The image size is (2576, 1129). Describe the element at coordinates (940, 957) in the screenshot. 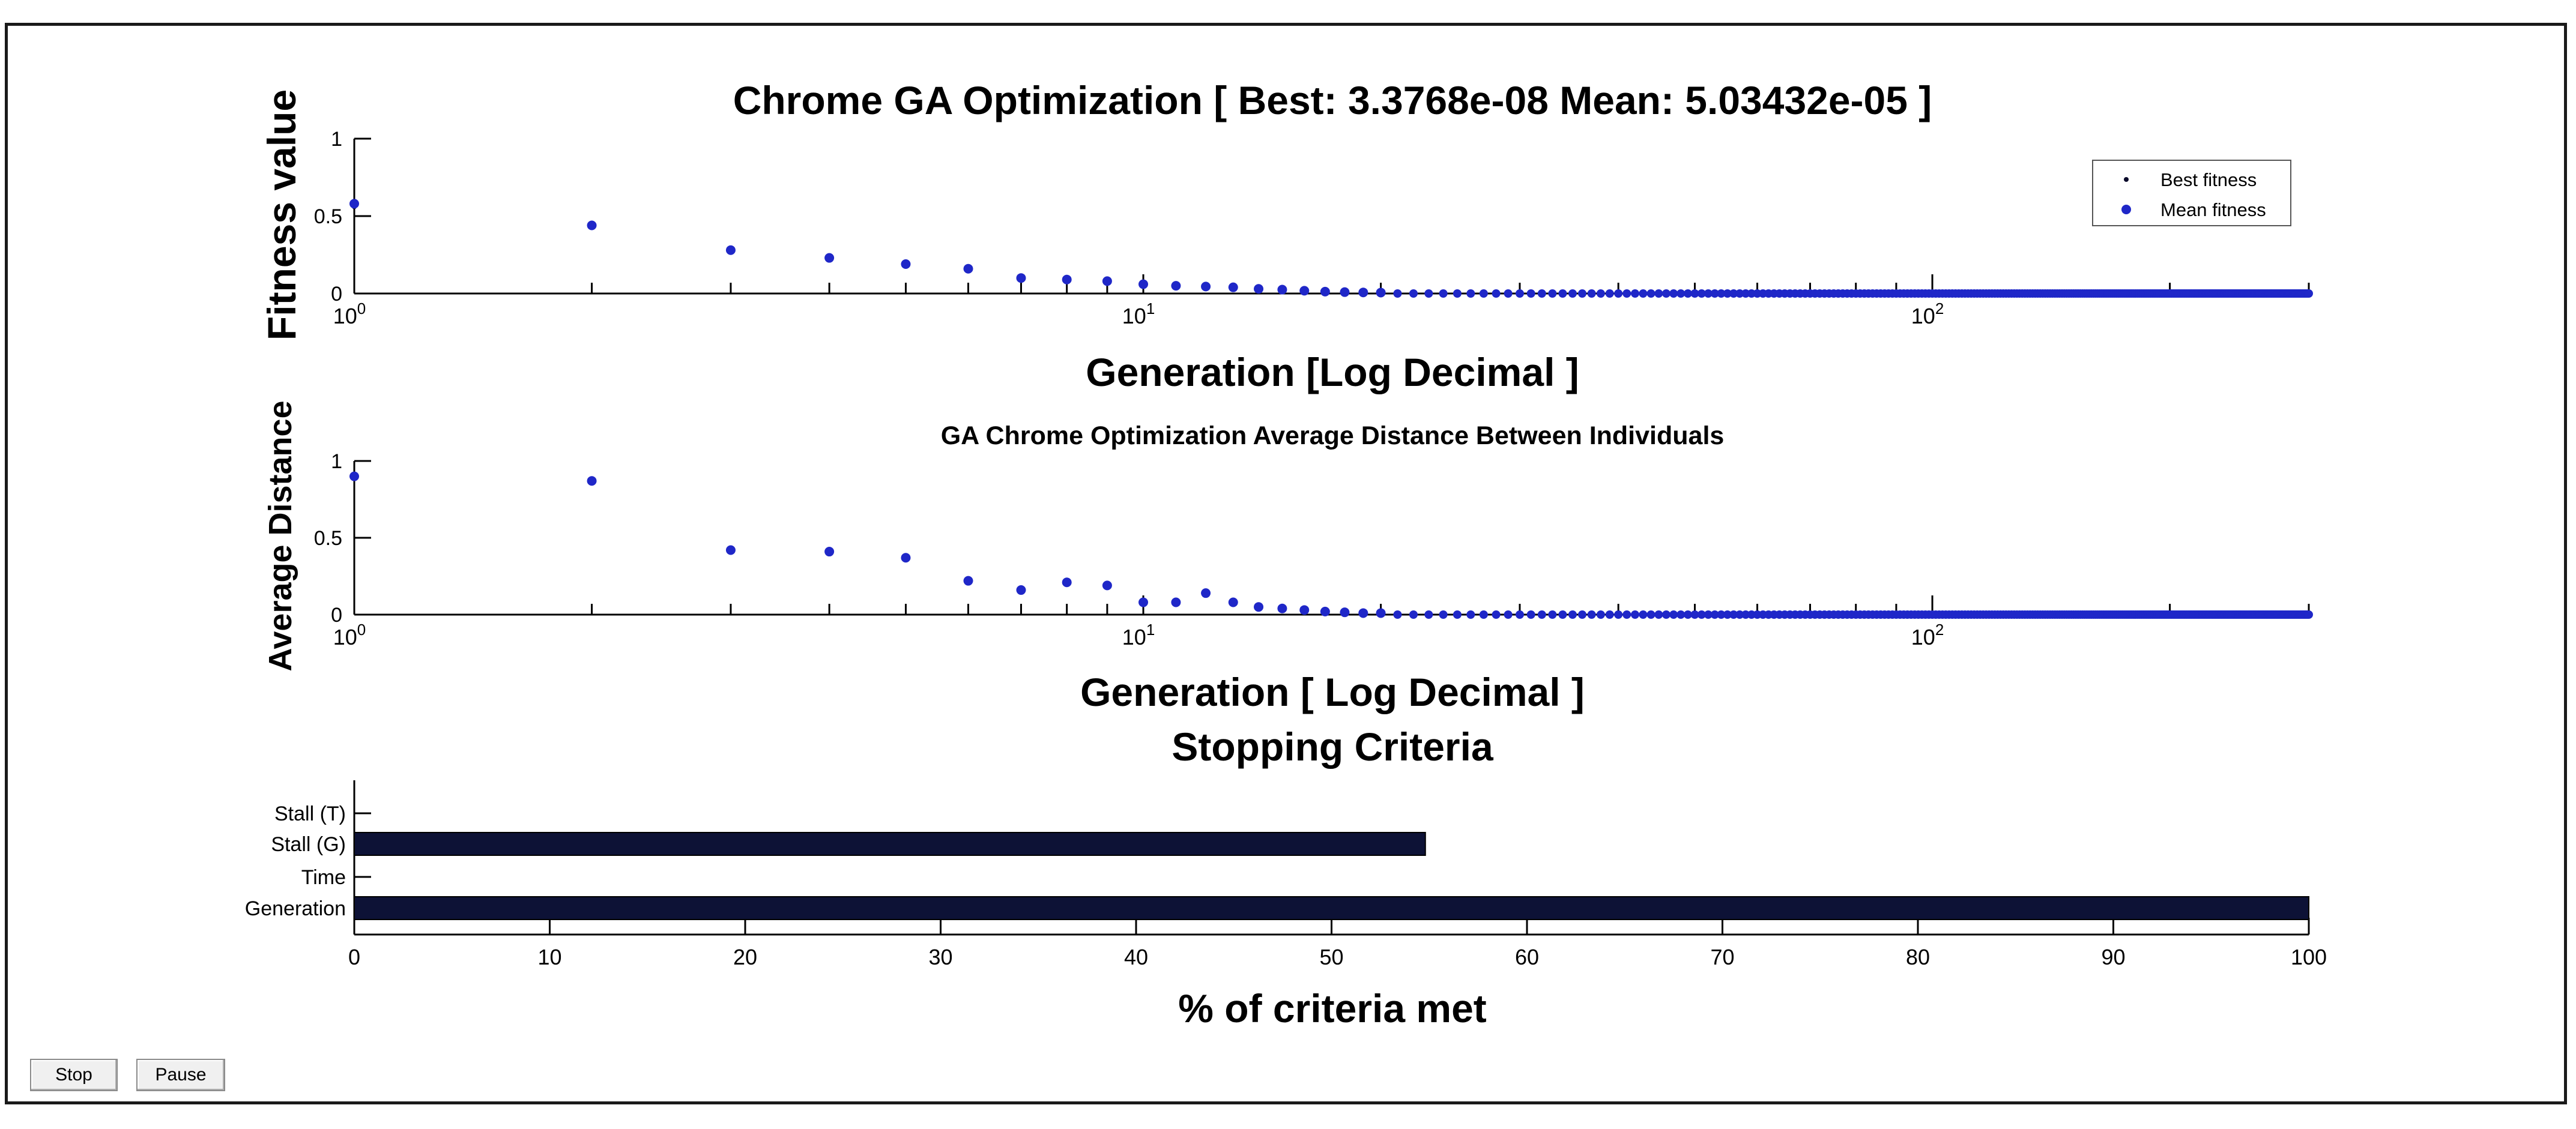

I see `x-tick-label: 30` at that location.